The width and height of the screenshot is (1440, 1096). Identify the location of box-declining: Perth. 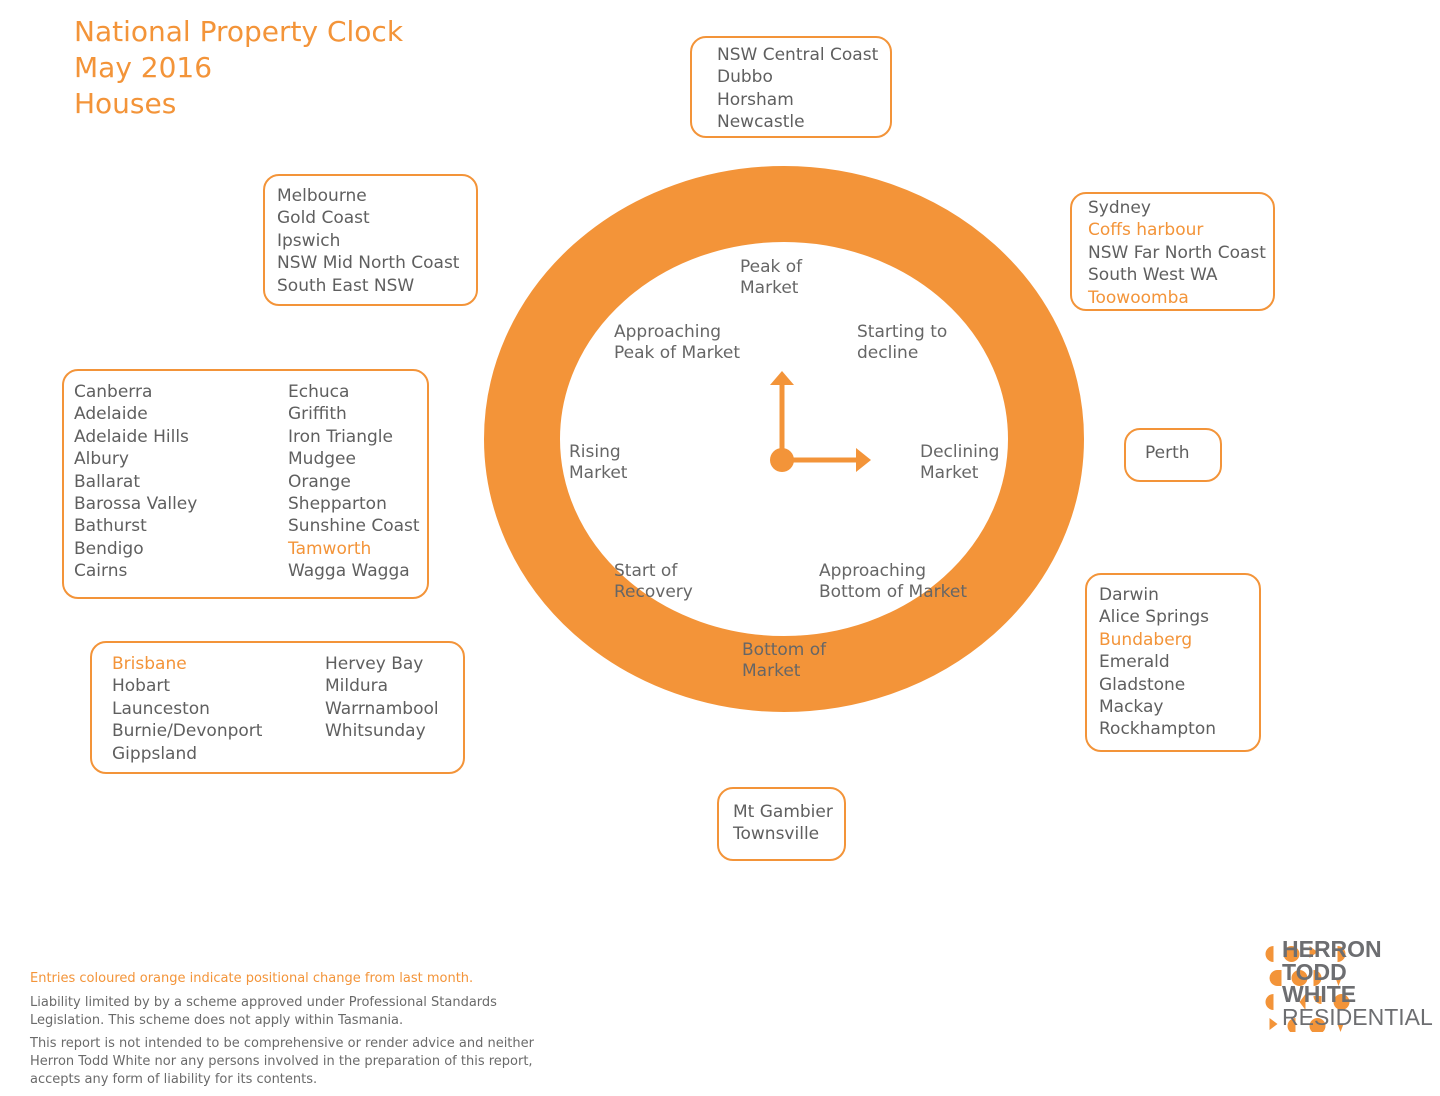
(1173, 455).